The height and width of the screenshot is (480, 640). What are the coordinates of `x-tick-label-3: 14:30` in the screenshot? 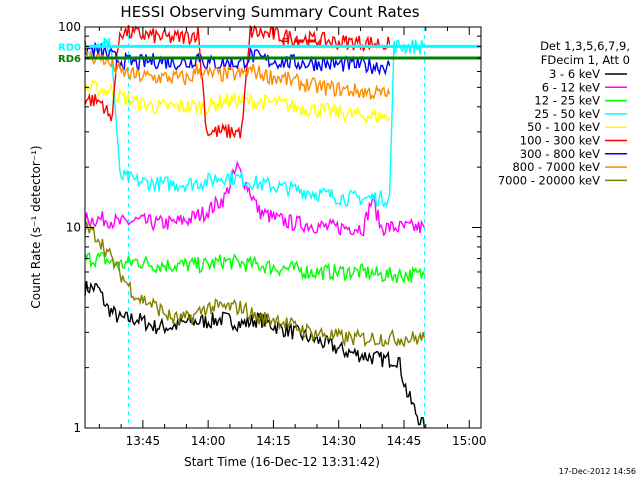 It's located at (338, 441).